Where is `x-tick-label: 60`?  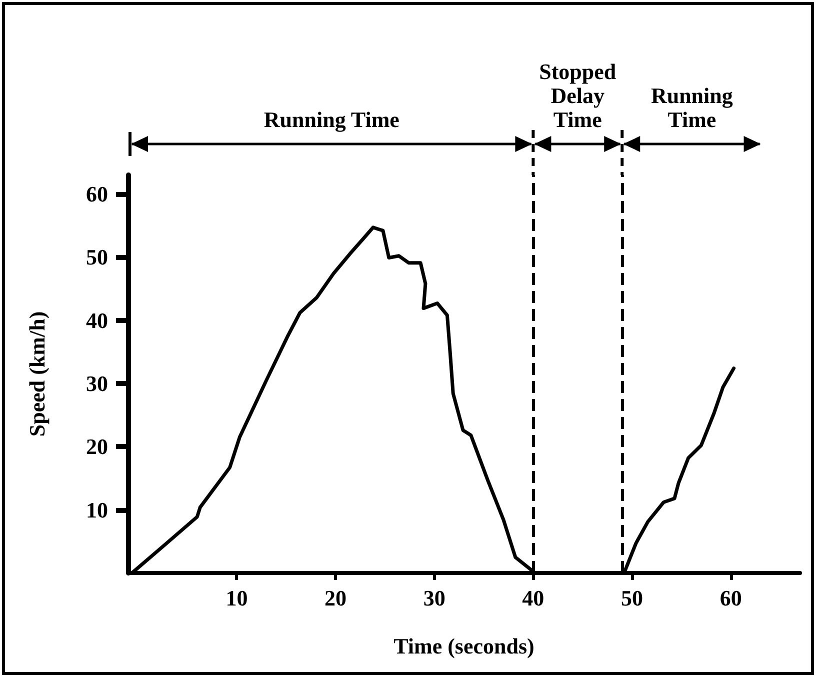 x-tick-label: 60 is located at coordinates (731, 598).